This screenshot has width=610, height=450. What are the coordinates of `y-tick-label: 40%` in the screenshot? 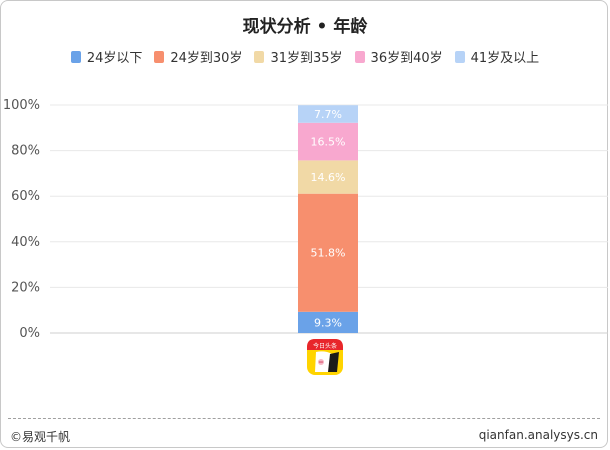 It's located at (25, 242).